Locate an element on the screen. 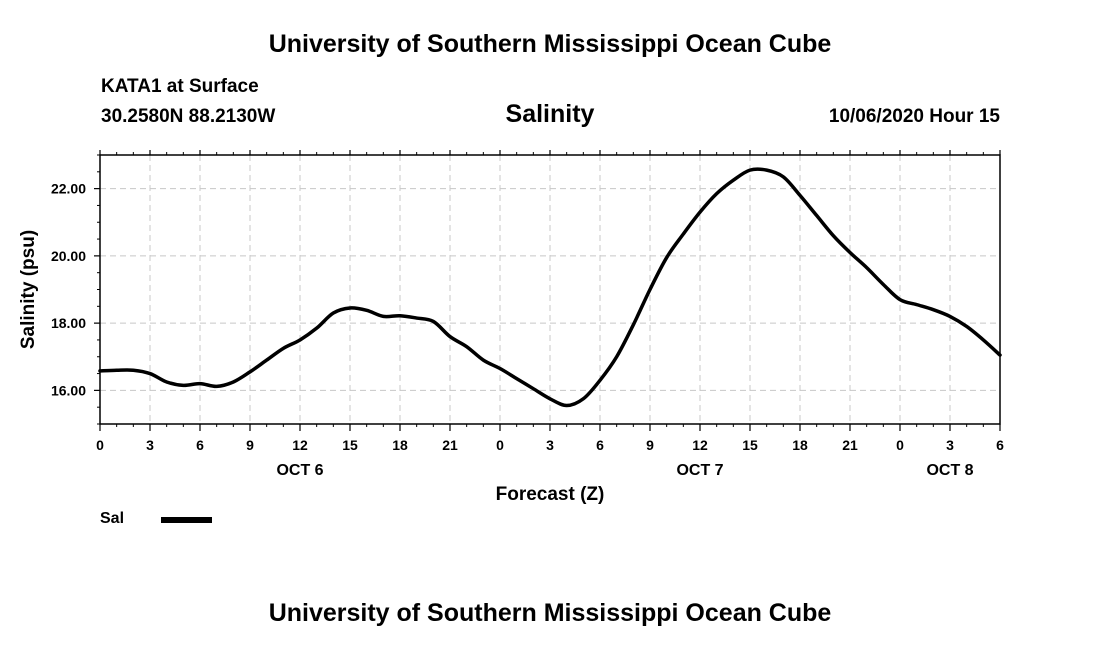 The width and height of the screenshot is (1100, 650). station-coordinates: 30.2580N 88.2130W is located at coordinates (188, 116).